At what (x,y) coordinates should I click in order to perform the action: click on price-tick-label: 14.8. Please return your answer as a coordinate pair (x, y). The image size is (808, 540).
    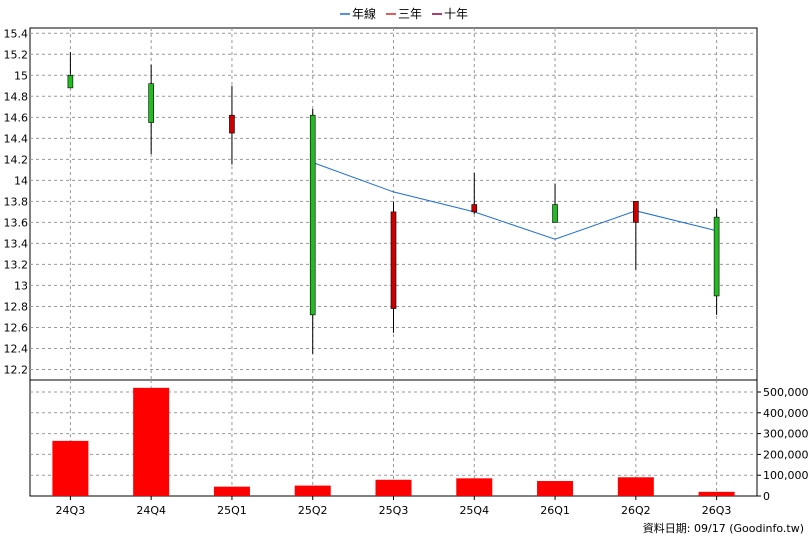
    Looking at the image, I should click on (16, 96).